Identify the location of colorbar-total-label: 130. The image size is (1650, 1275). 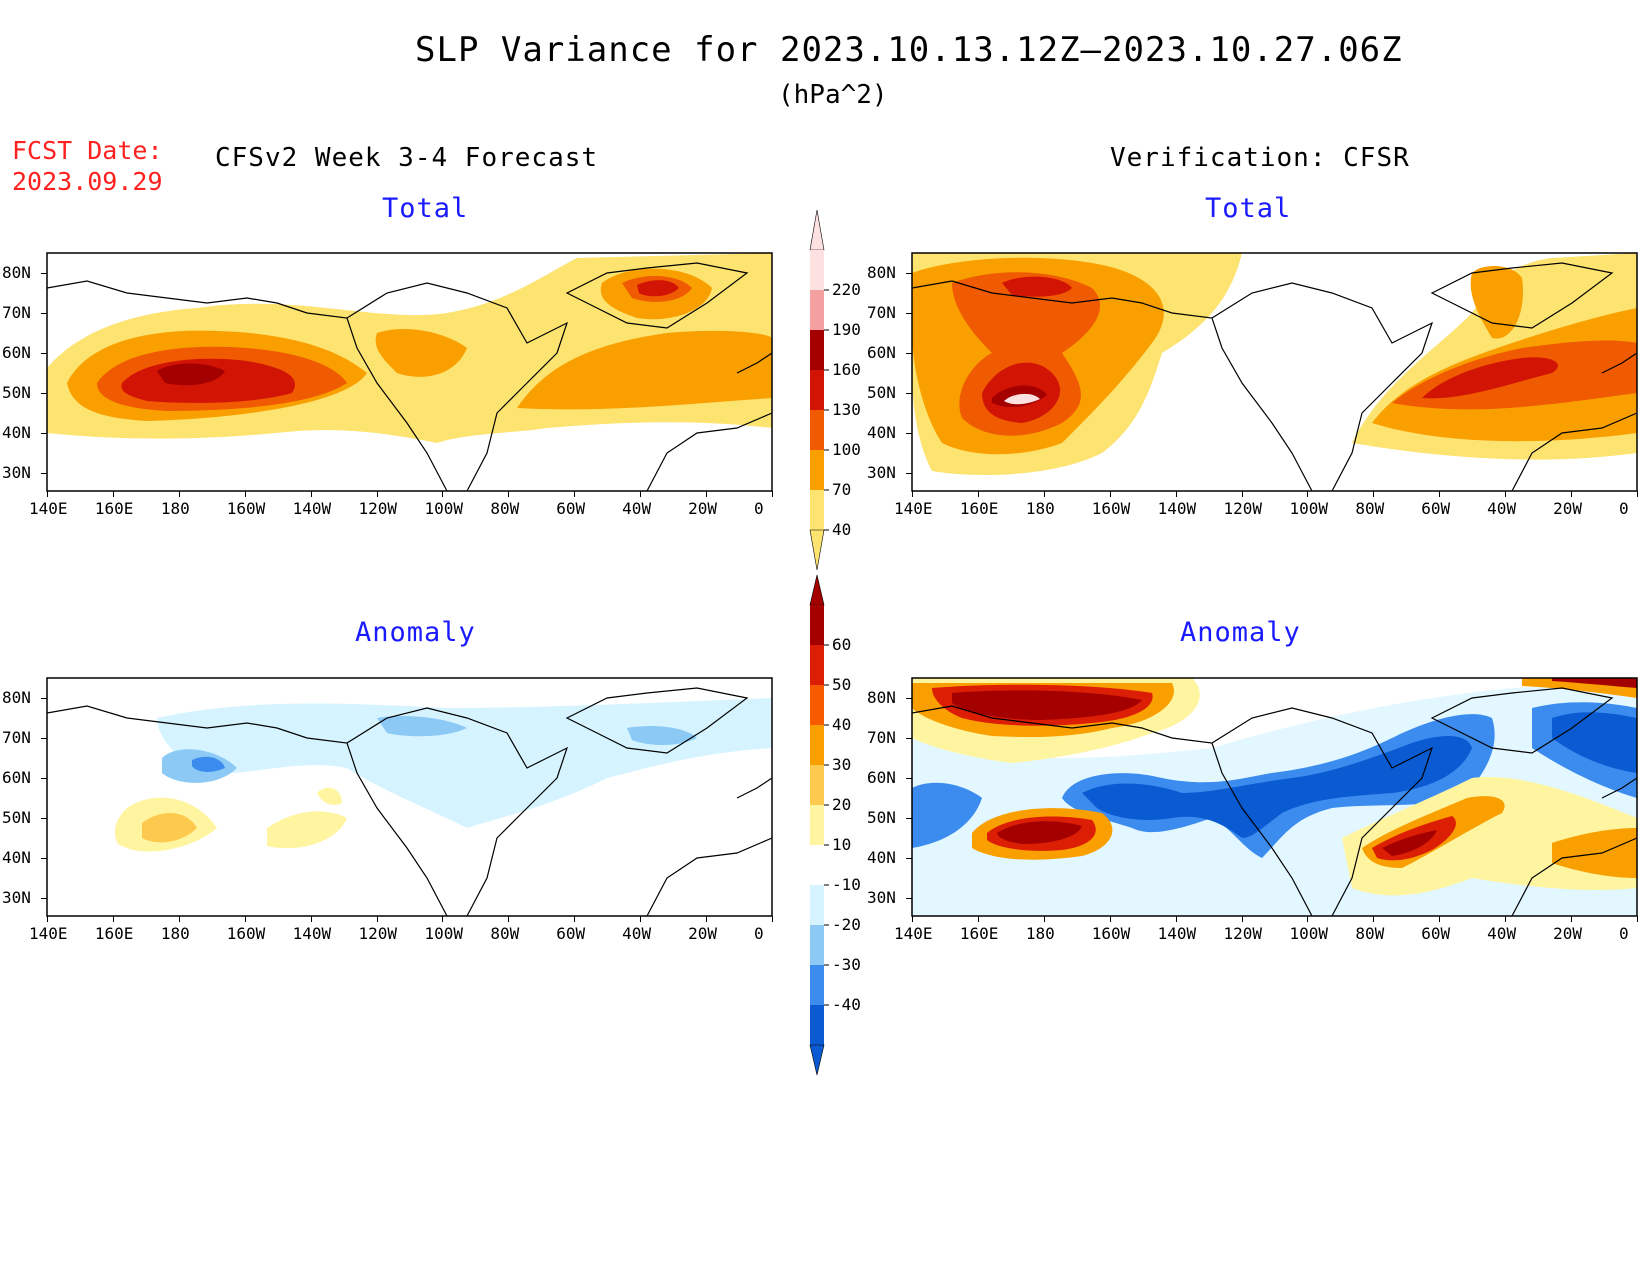
(846, 409).